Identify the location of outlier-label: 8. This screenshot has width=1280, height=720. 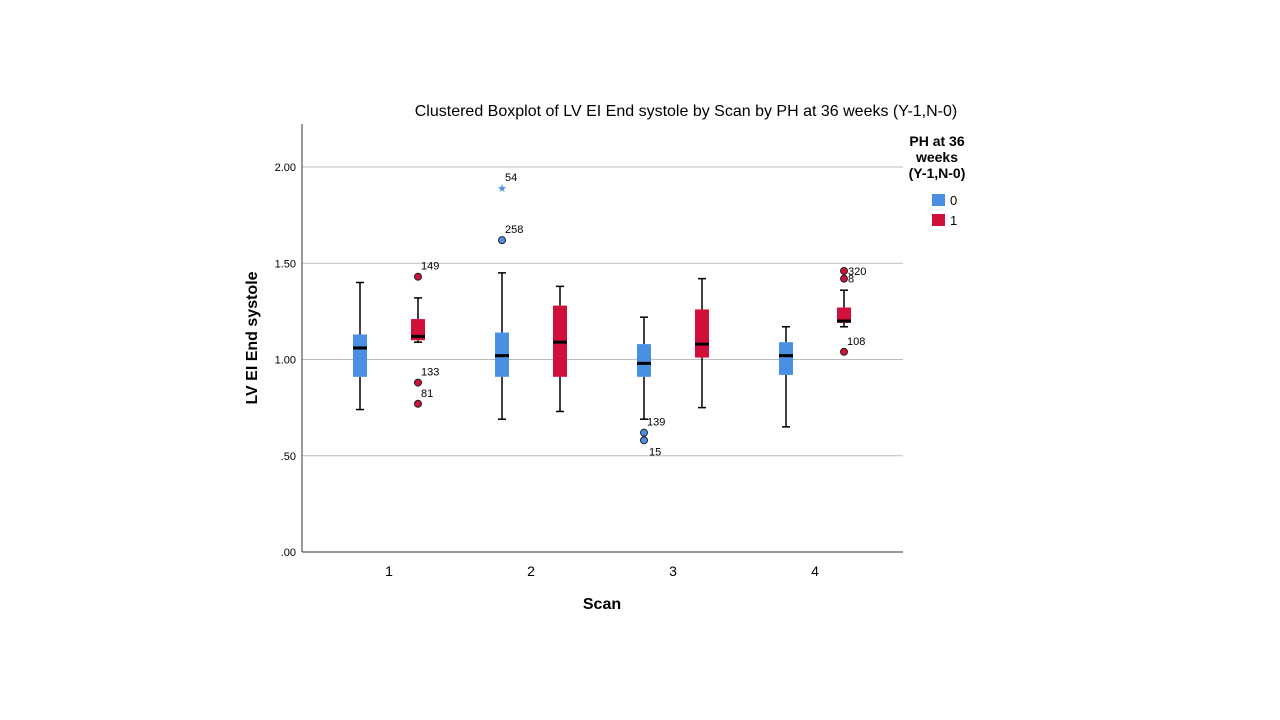
(851, 280).